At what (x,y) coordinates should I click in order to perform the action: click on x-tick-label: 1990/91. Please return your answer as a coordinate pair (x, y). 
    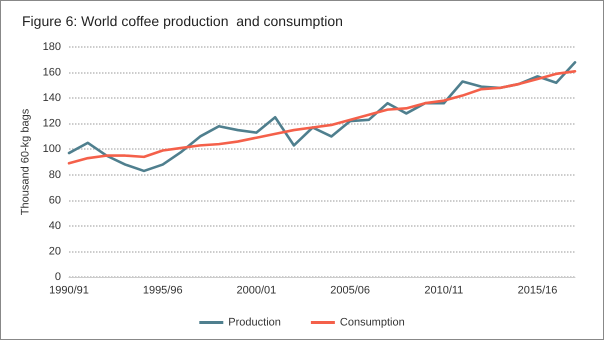
    Looking at the image, I should click on (69, 290).